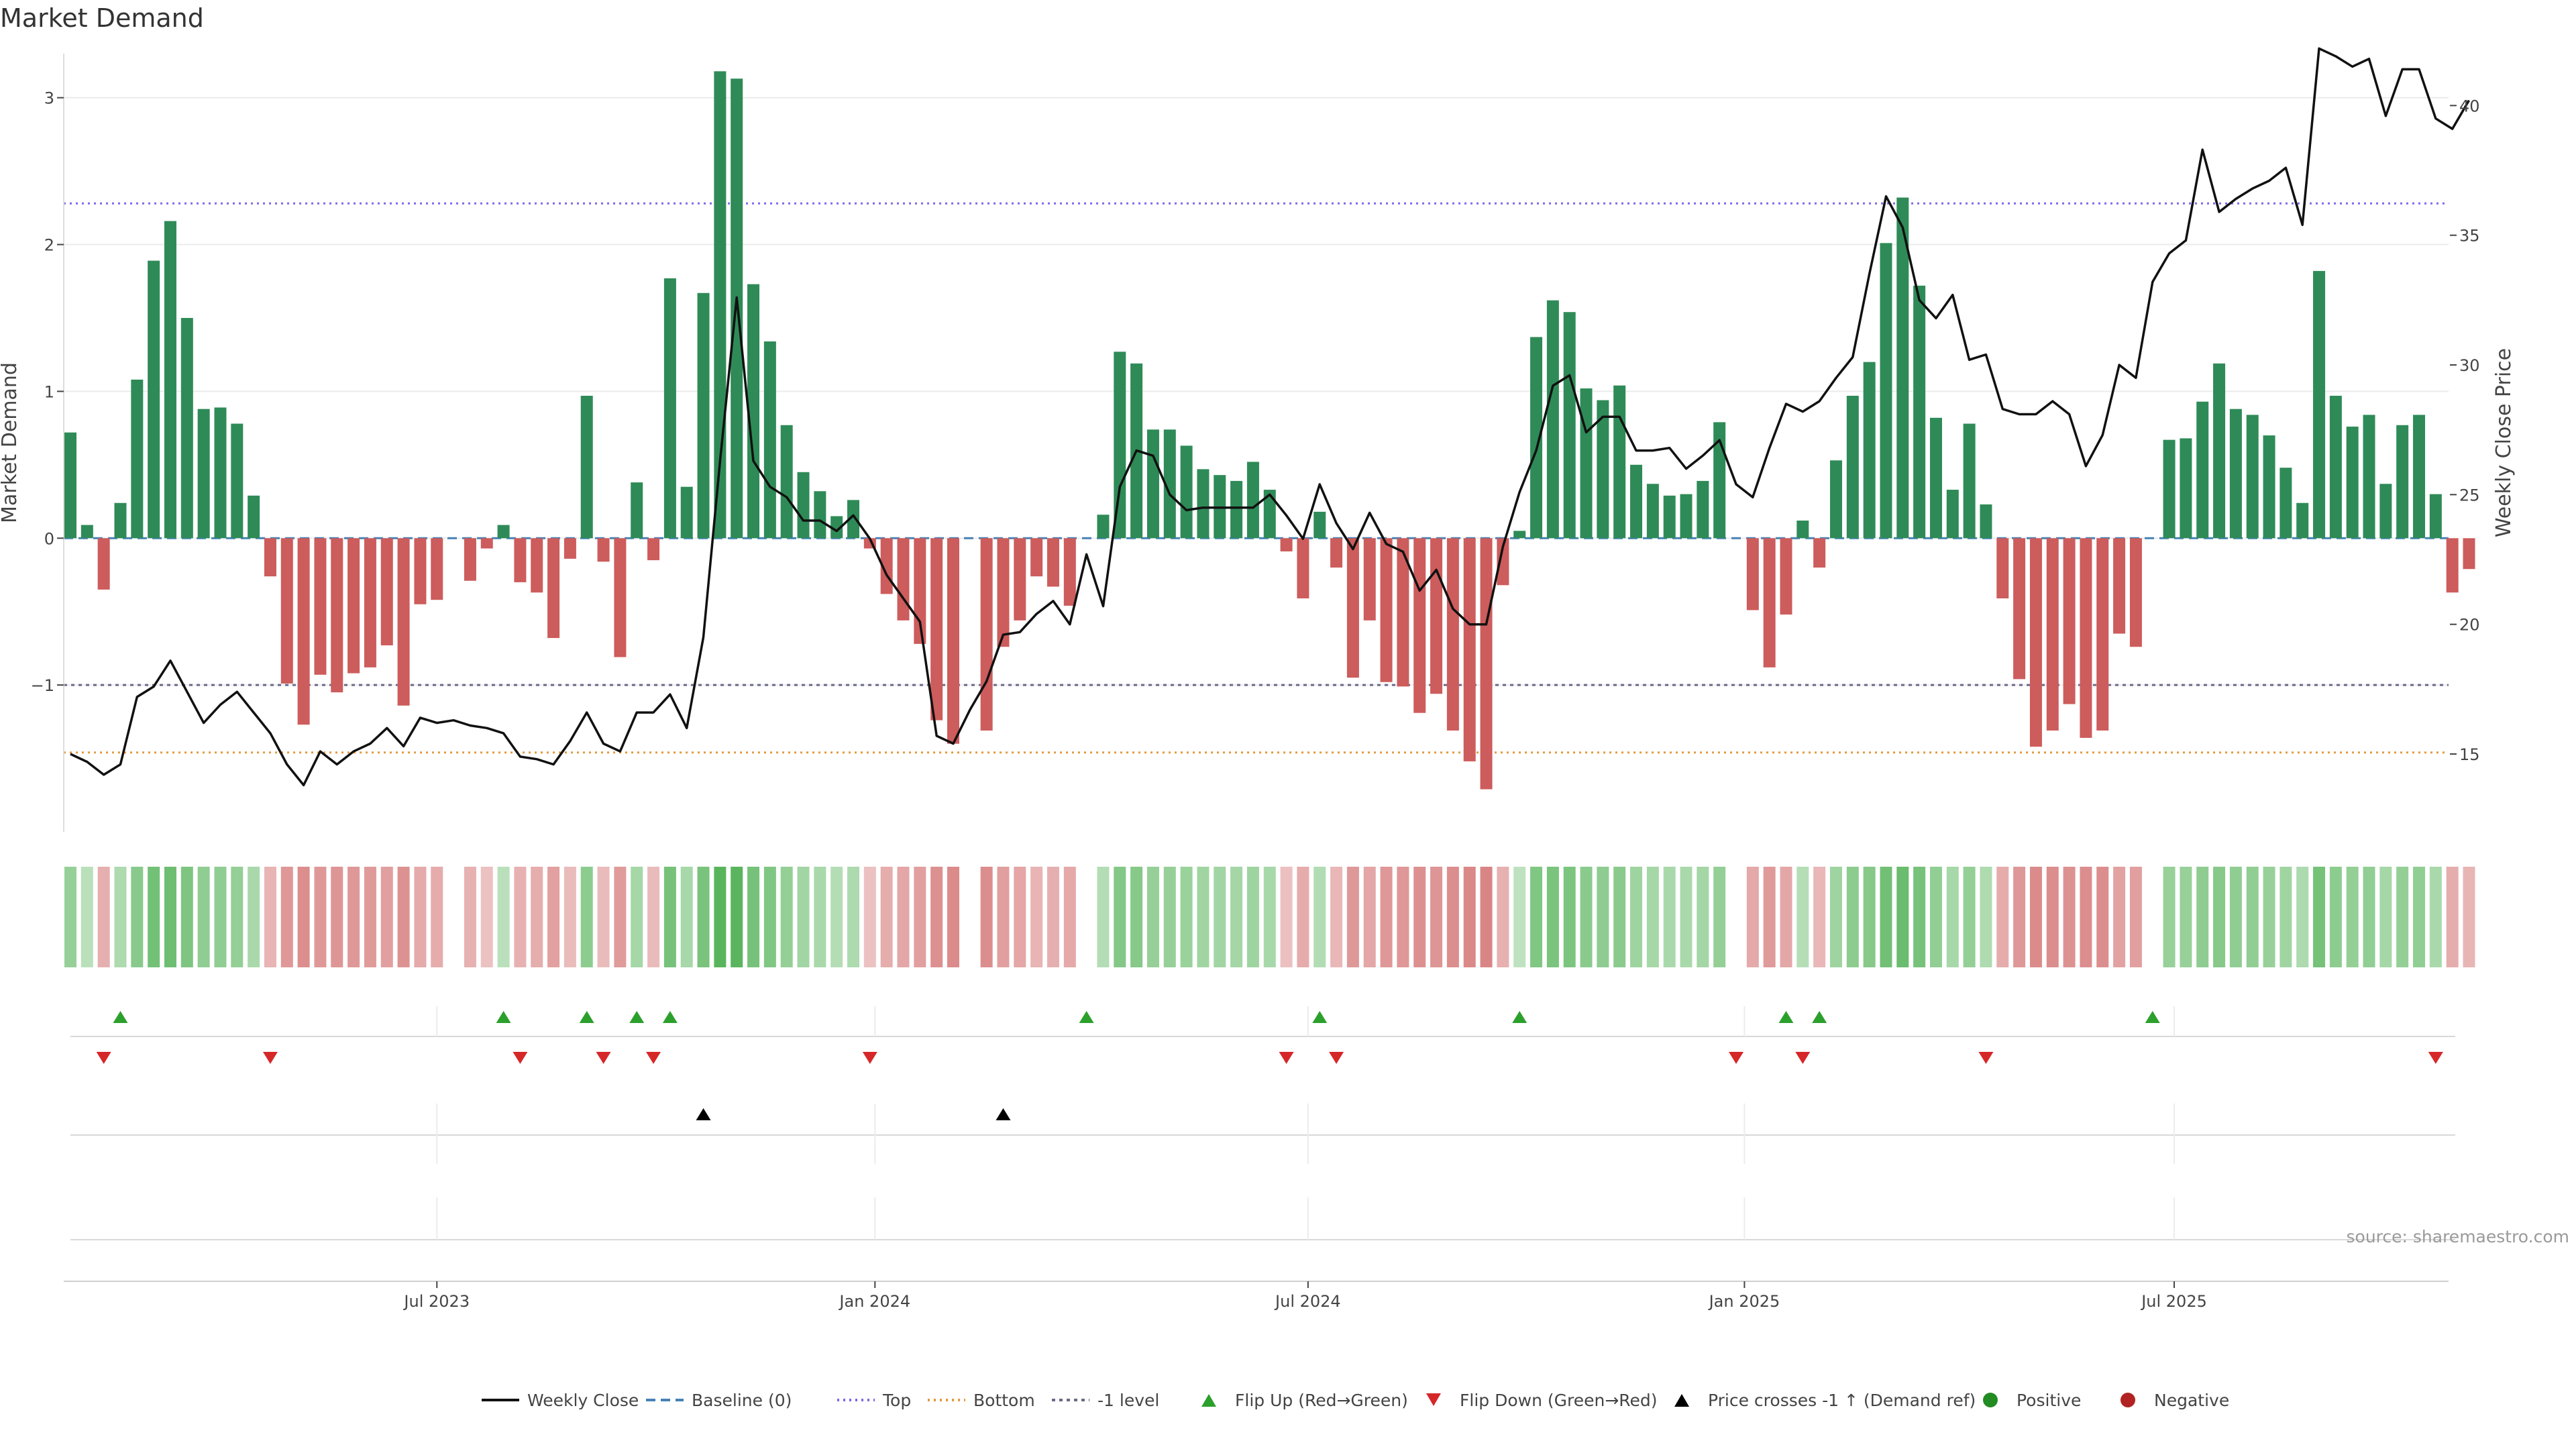 This screenshot has width=2576, height=1449. What do you see at coordinates (583, 1400) in the screenshot?
I see `legend-label: Weekly Close` at bounding box center [583, 1400].